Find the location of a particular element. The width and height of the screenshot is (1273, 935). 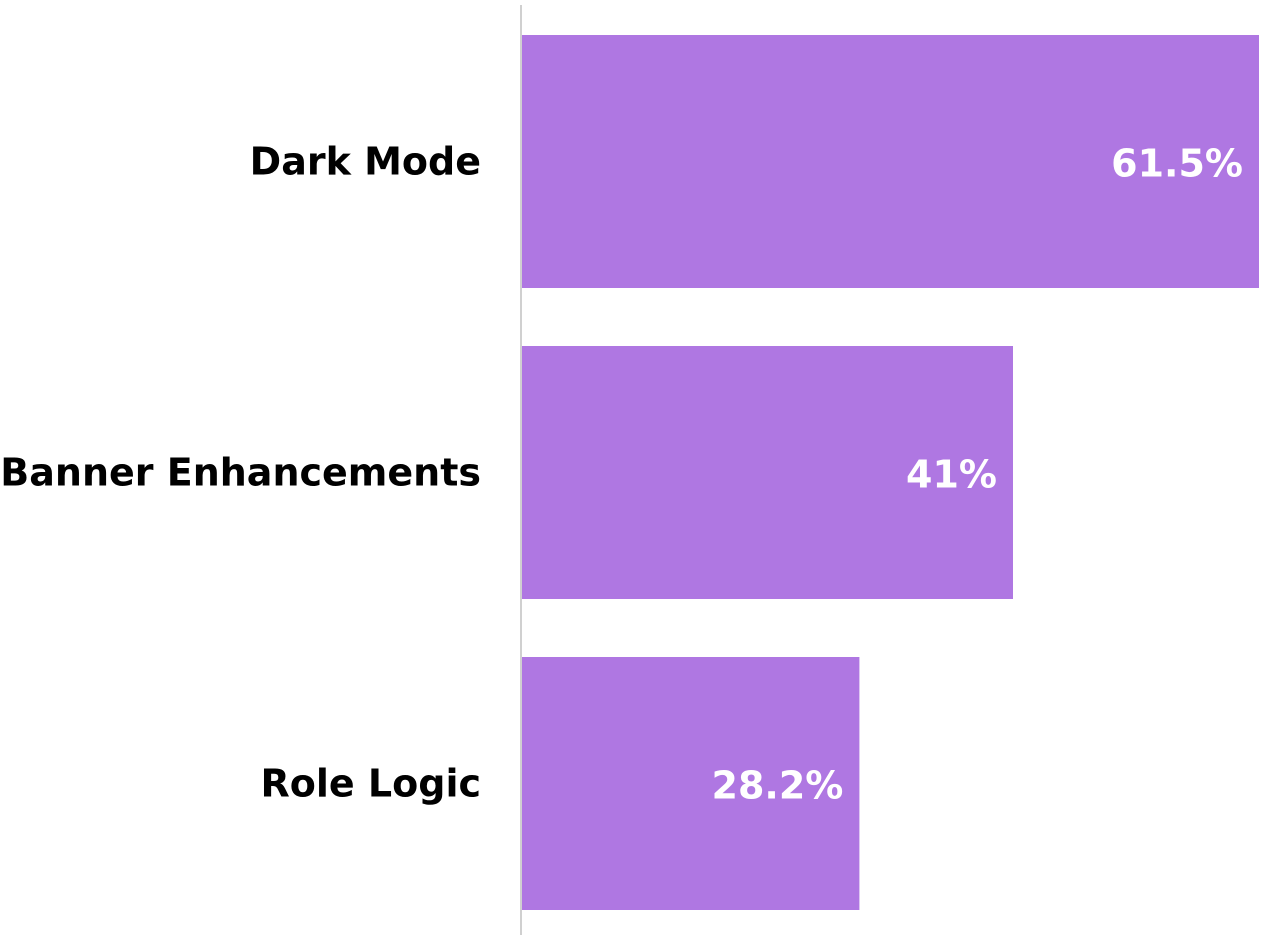

category-label-role-logic: Role Logic is located at coordinates (371, 784).